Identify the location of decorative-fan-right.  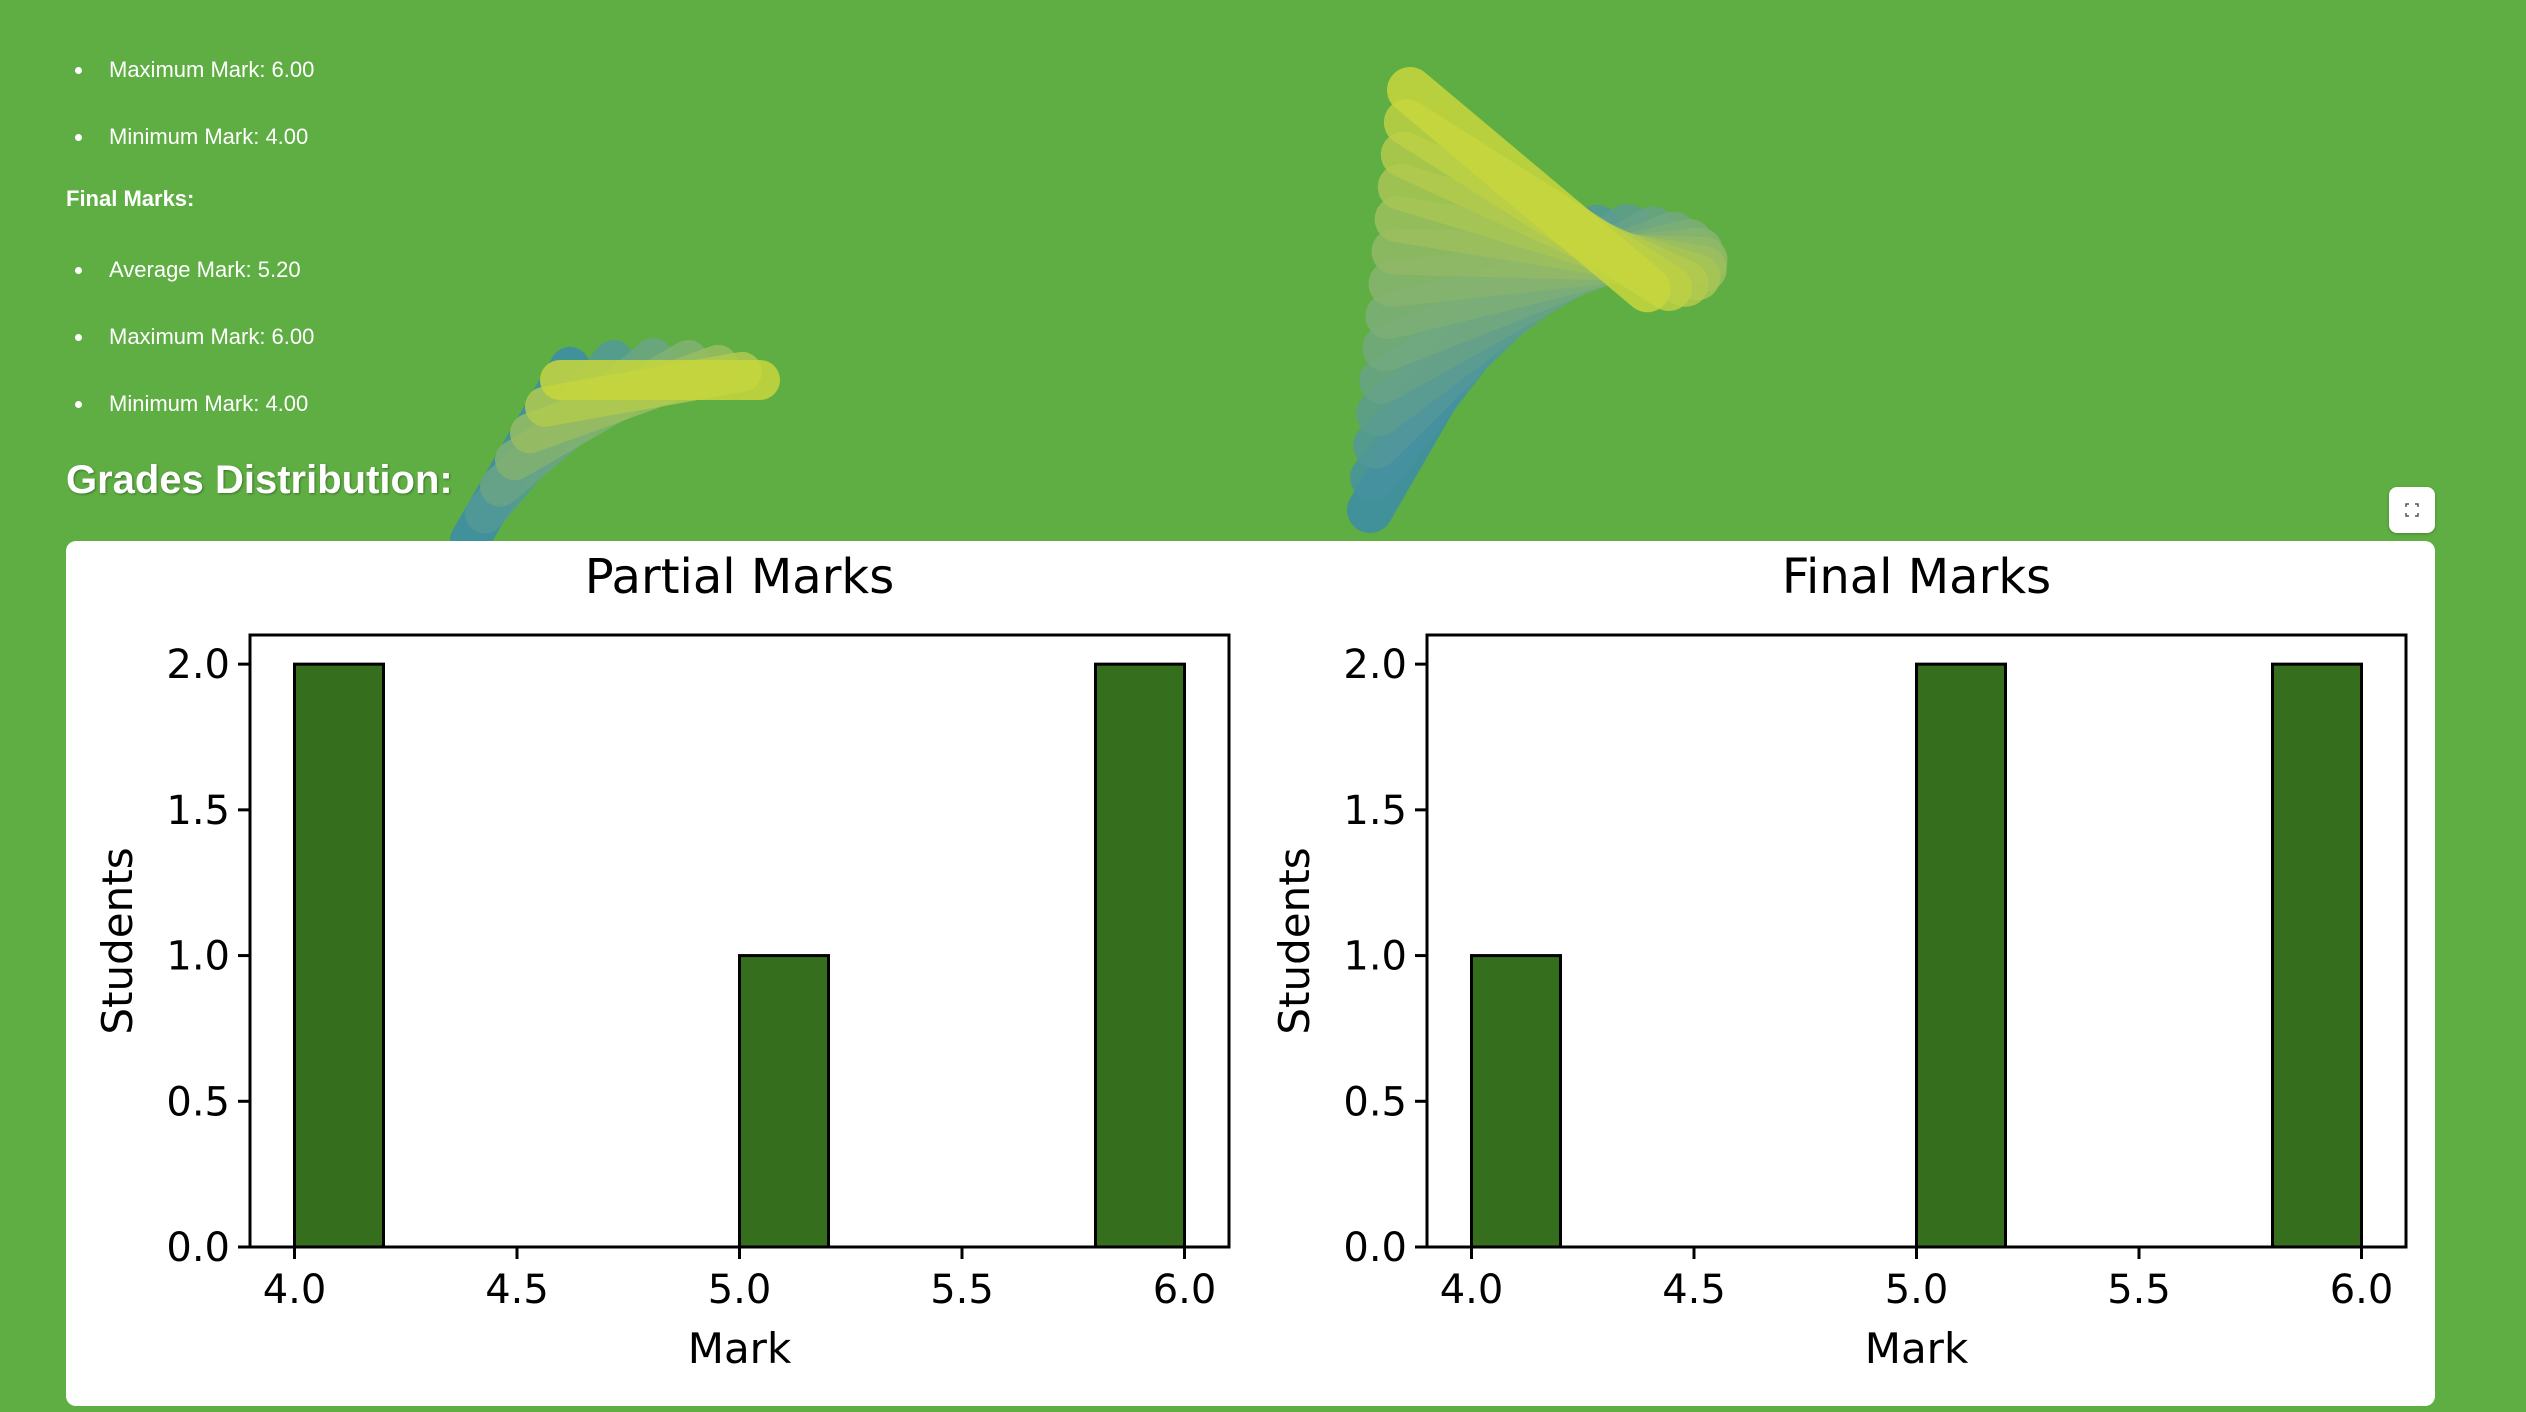
(1537, 300).